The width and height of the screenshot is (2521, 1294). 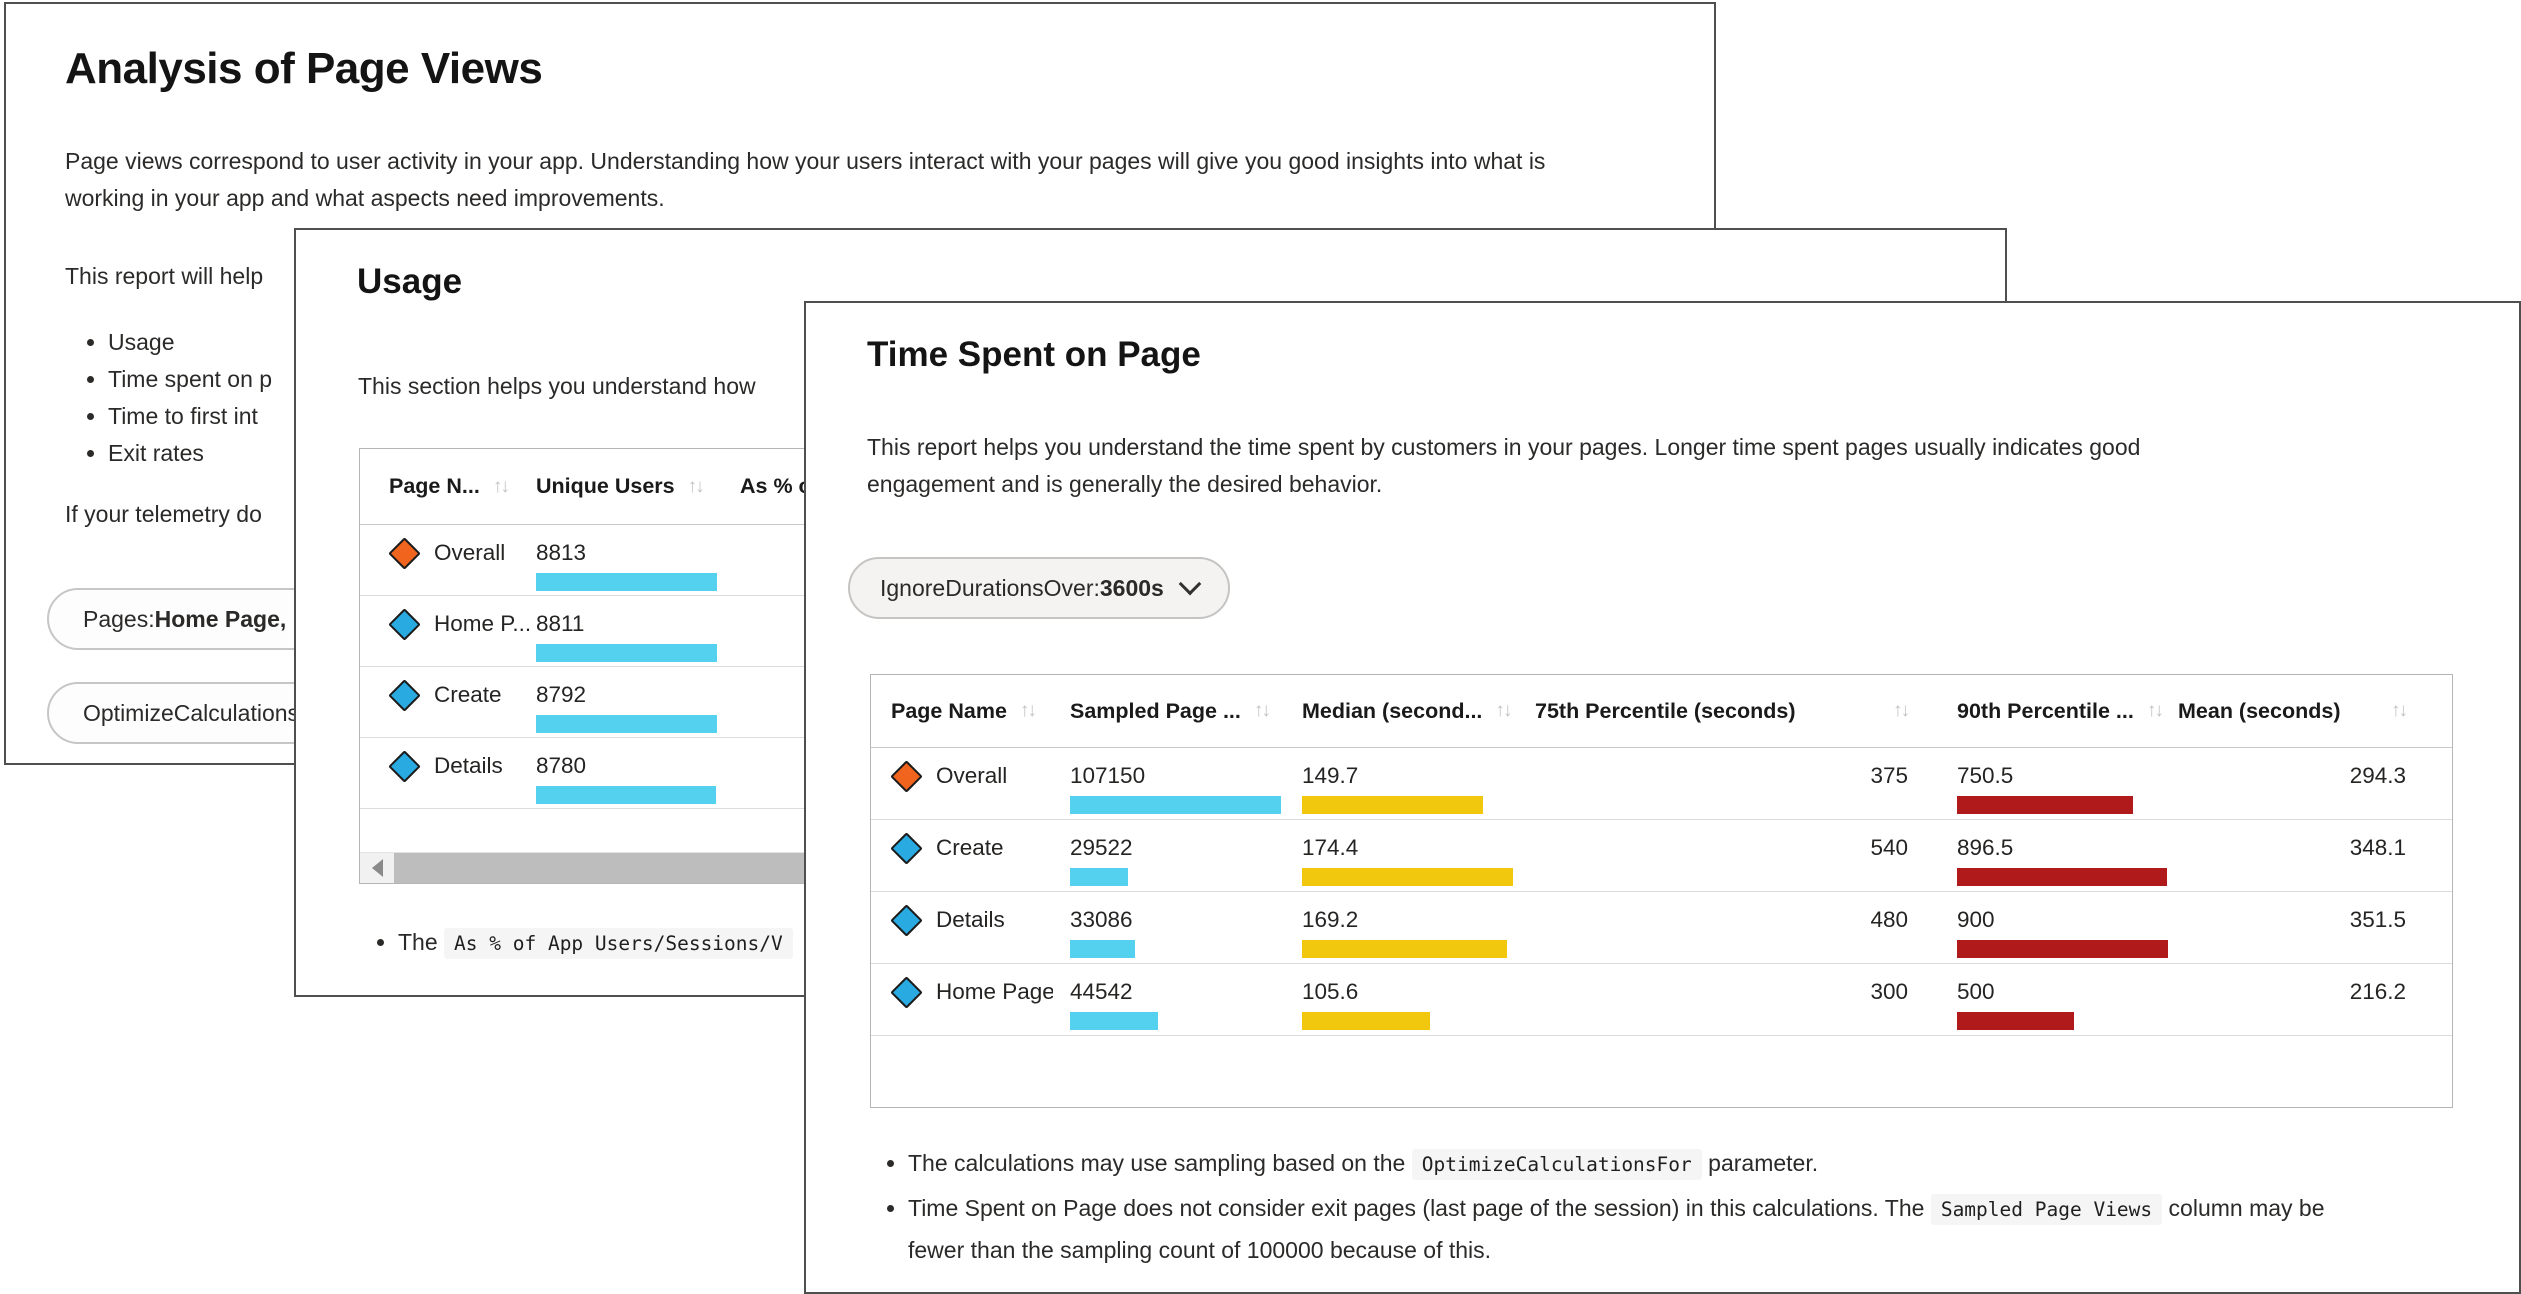 What do you see at coordinates (561, 765) in the screenshot?
I see `unique-users-value: 8780` at bounding box center [561, 765].